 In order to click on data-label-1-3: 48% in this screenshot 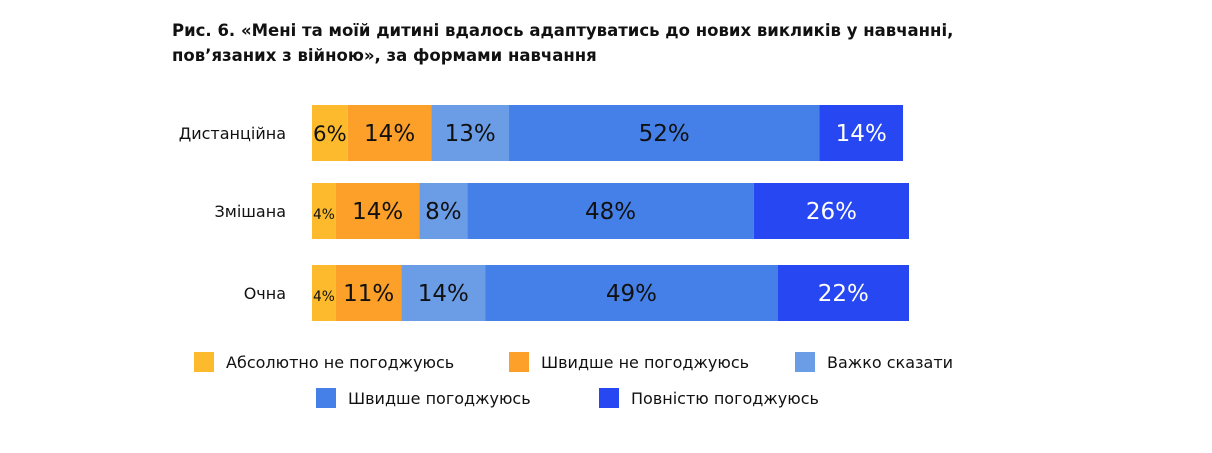, I will do `click(610, 212)`.